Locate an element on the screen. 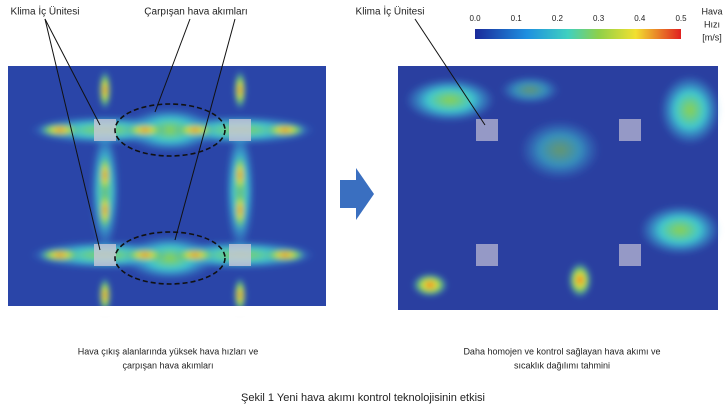 The height and width of the screenshot is (418, 727). colorbar-title: Hava Hızı [m/s] is located at coordinates (711, 24).